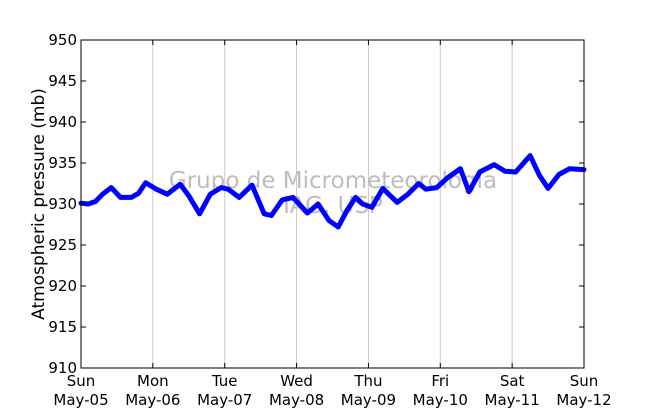 The image size is (650, 409). Describe the element at coordinates (440, 381) in the screenshot. I see `x-tick-label-day: Fri` at that location.